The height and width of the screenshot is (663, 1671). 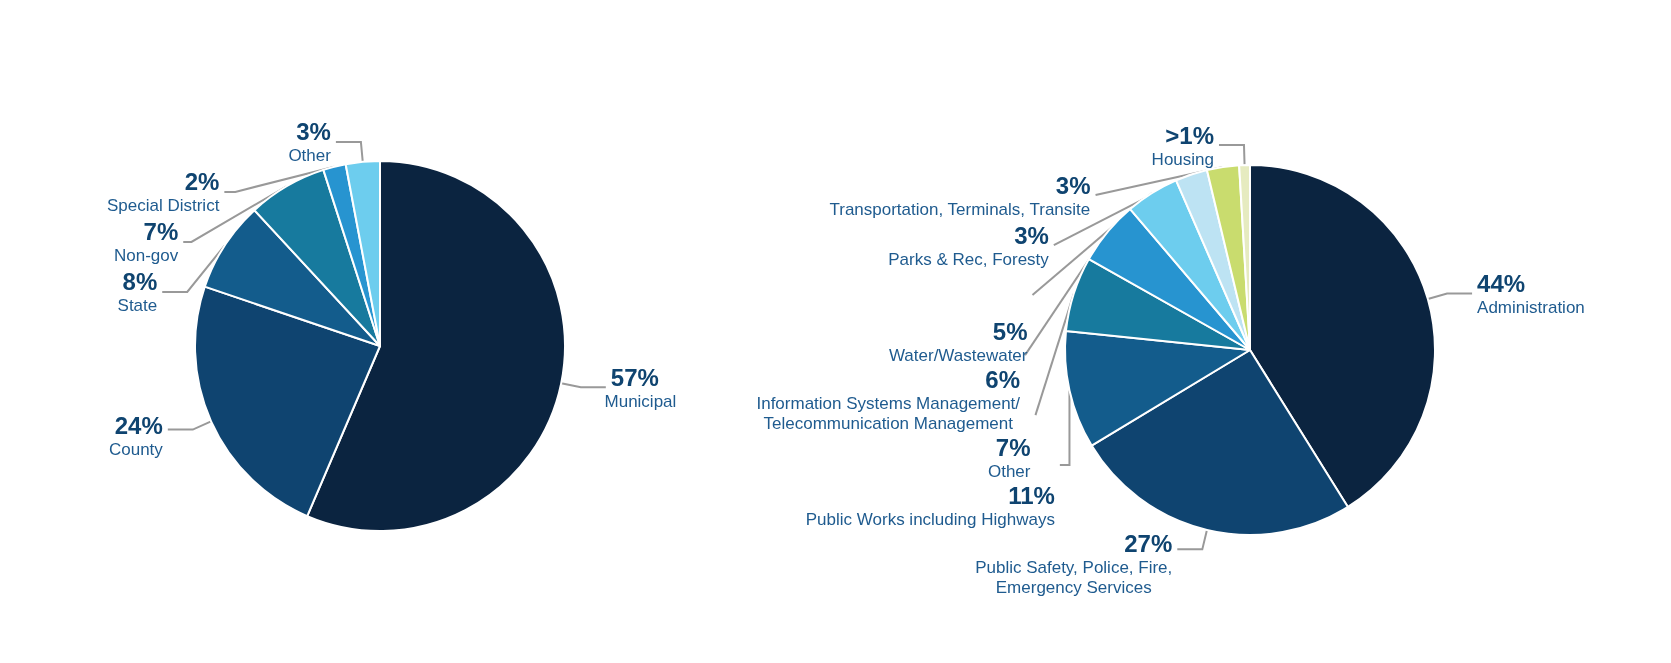 What do you see at coordinates (1531, 308) in the screenshot?
I see `slice-label: Administration` at bounding box center [1531, 308].